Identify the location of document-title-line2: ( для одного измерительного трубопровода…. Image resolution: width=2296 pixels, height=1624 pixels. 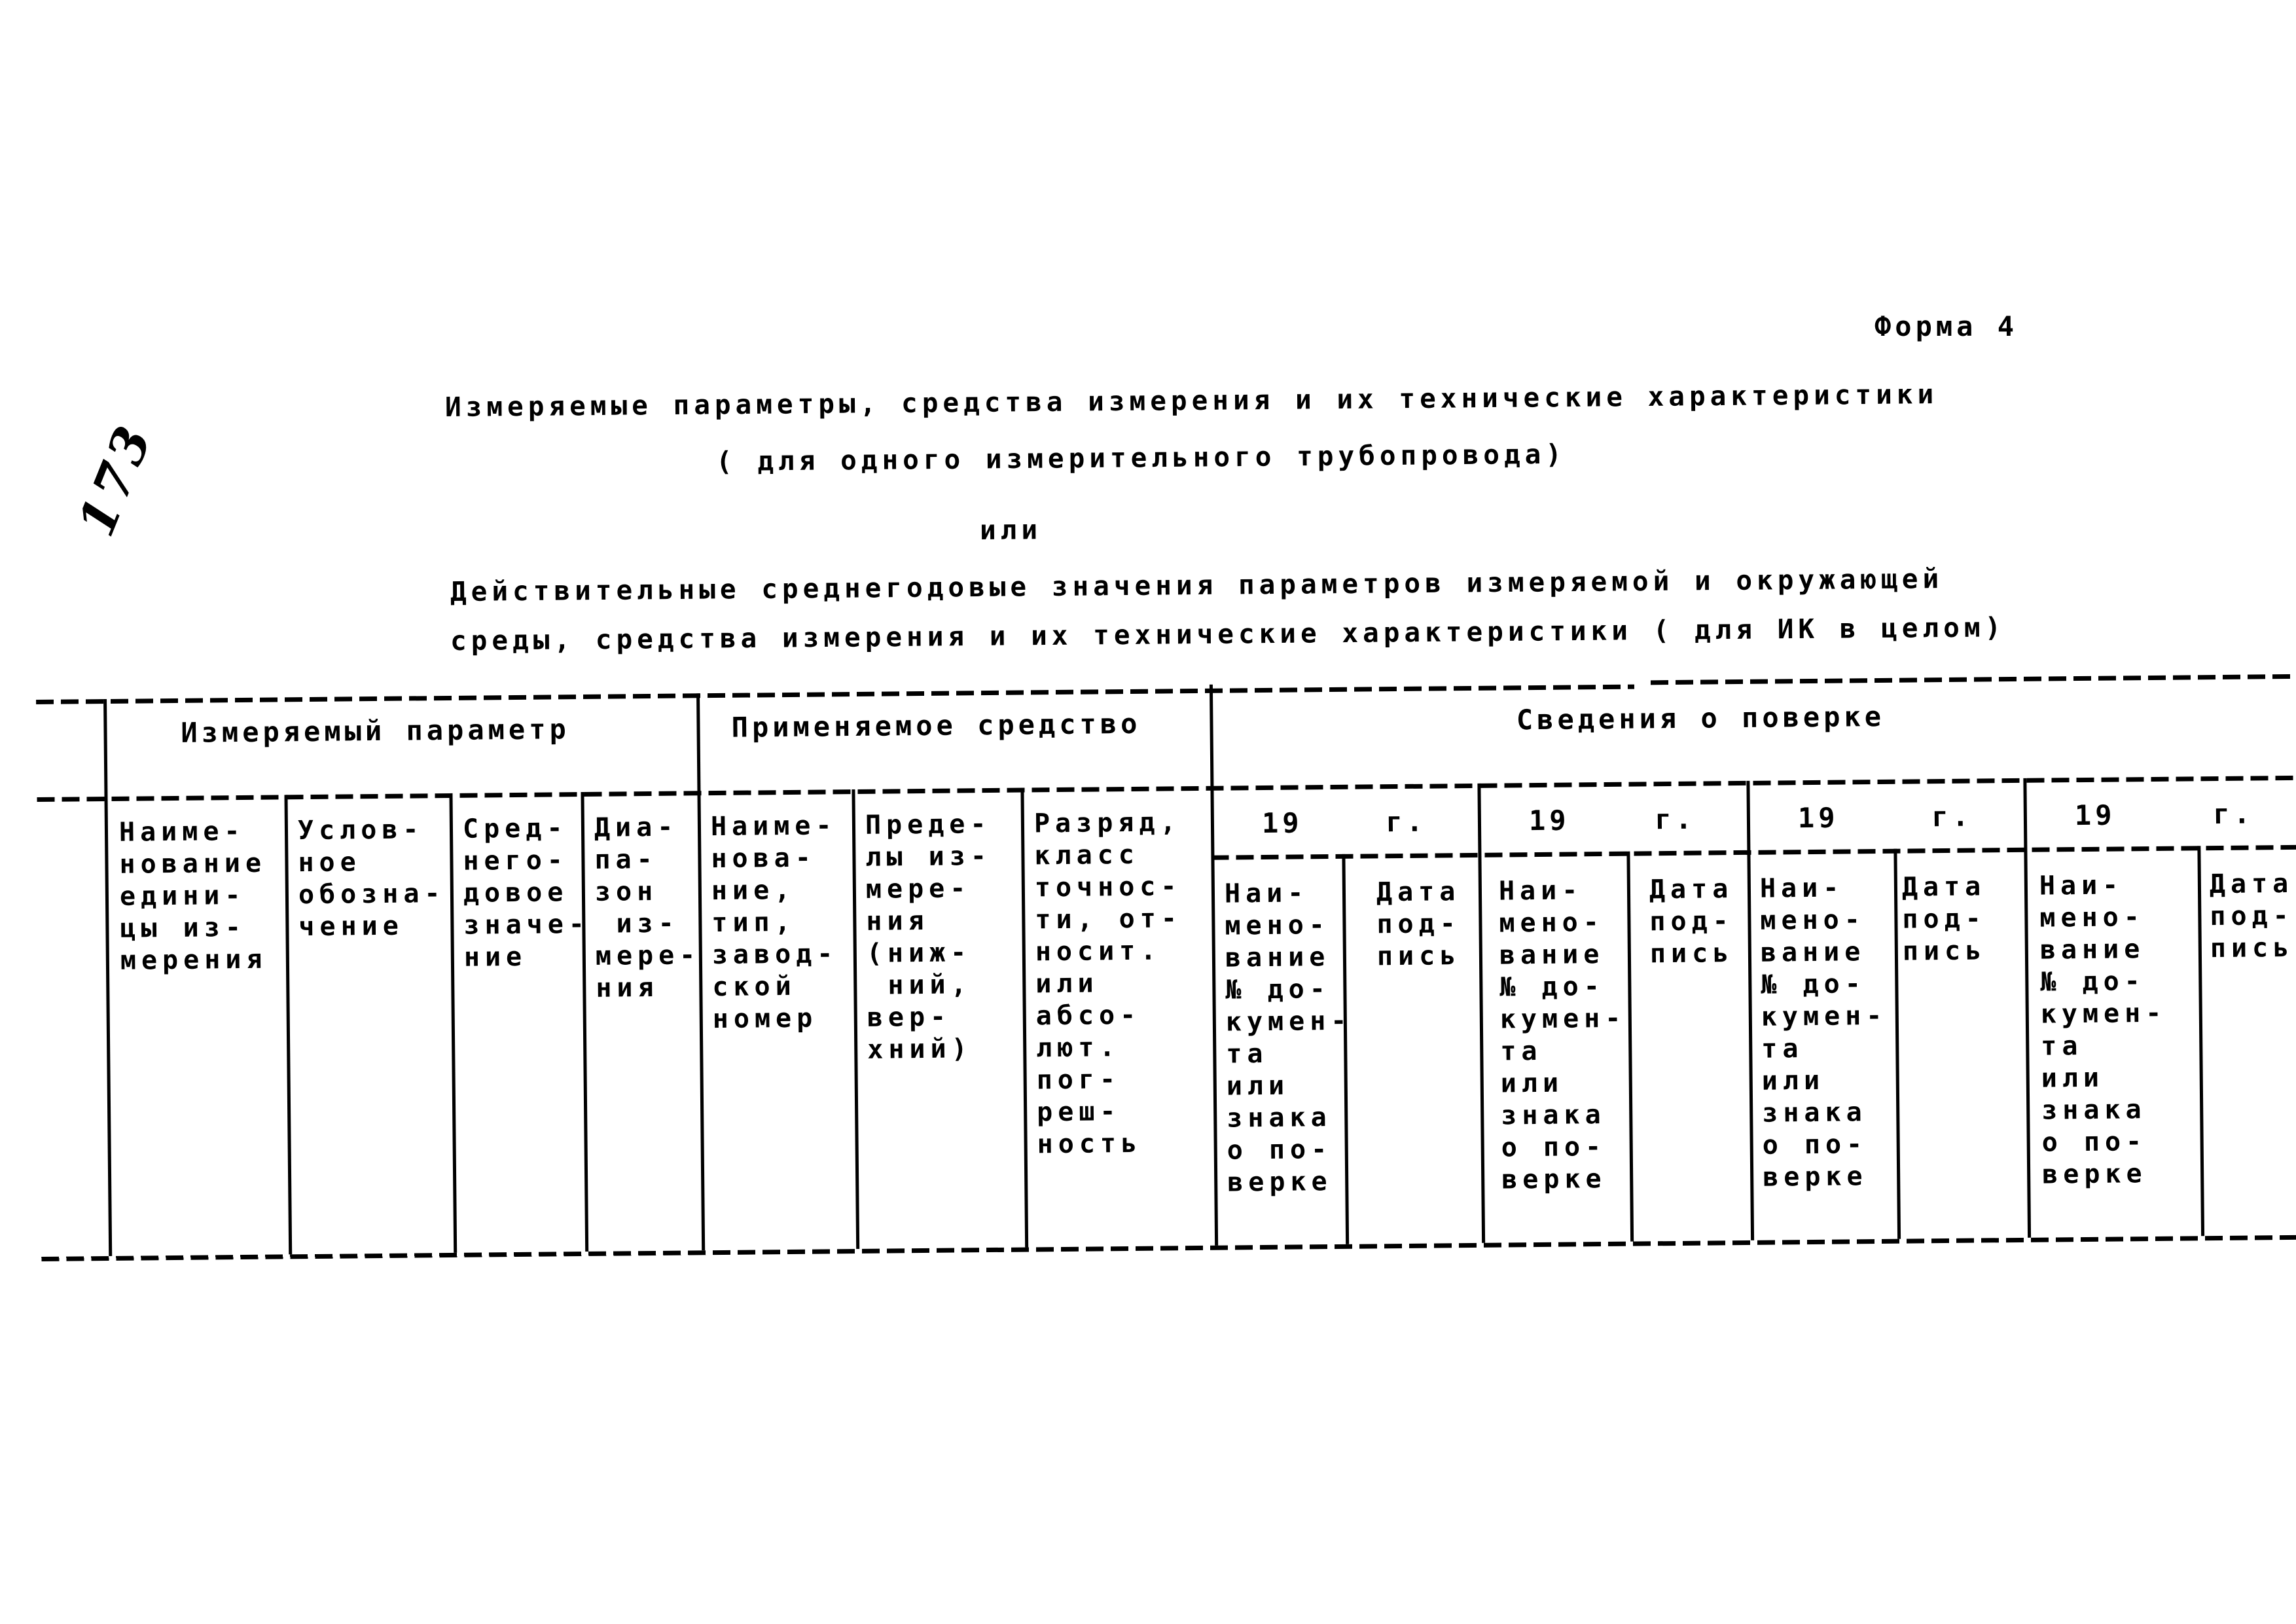
(1141, 457).